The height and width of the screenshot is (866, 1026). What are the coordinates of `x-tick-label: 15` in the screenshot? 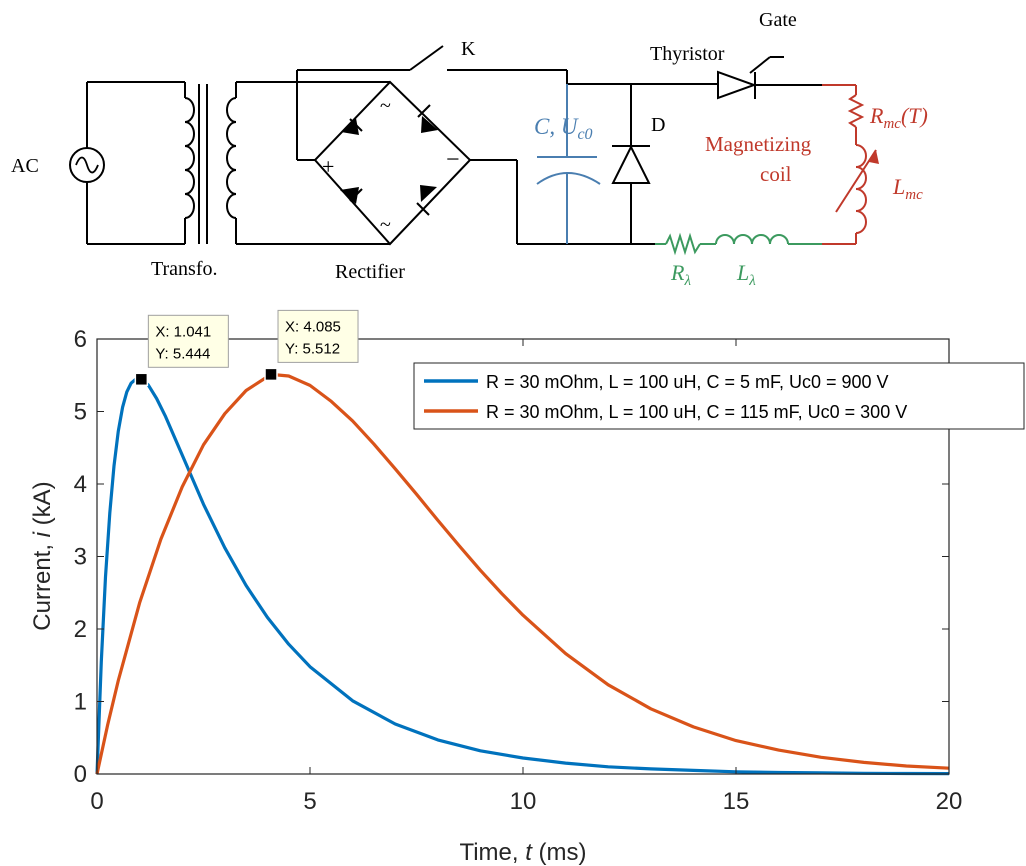 It's located at (736, 801).